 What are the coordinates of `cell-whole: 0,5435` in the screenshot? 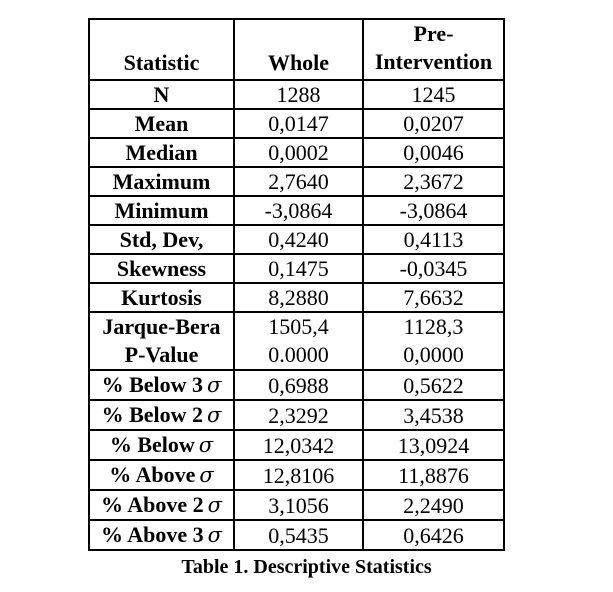 It's located at (298, 535).